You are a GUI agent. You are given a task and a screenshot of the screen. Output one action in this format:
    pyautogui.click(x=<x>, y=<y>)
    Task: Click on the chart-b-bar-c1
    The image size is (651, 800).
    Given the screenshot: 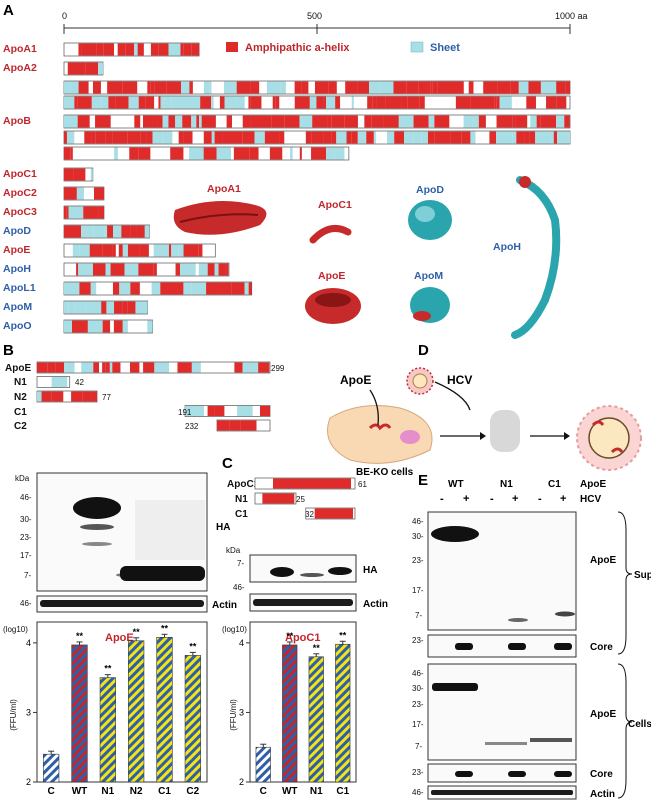 What is the action you would take?
    pyautogui.click(x=164, y=710)
    